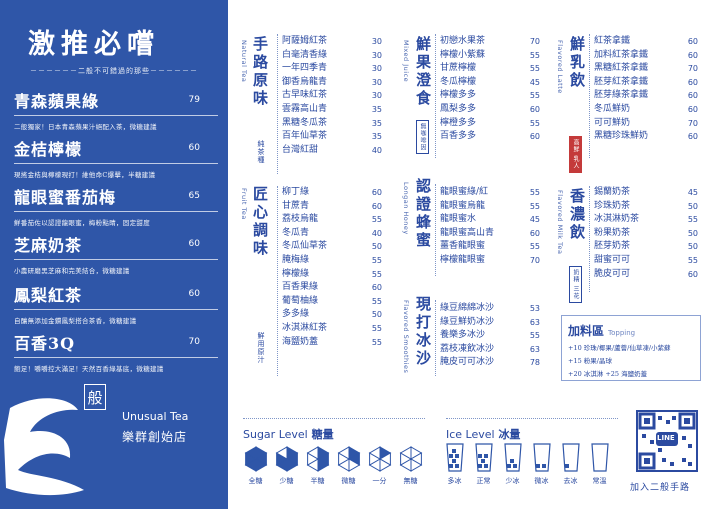 The width and height of the screenshot is (720, 509). I want to click on menu-item: 脆皮可可 60, so click(646, 273).